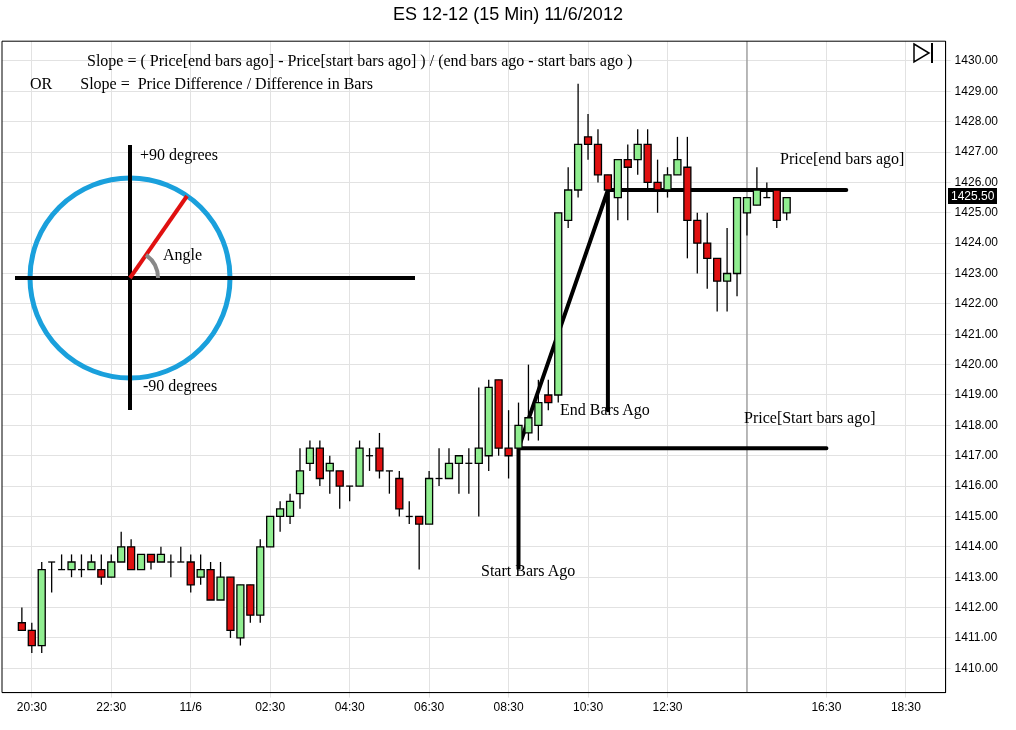  What do you see at coordinates (976, 606) in the screenshot?
I see `y-tick-label: 1412.00` at bounding box center [976, 606].